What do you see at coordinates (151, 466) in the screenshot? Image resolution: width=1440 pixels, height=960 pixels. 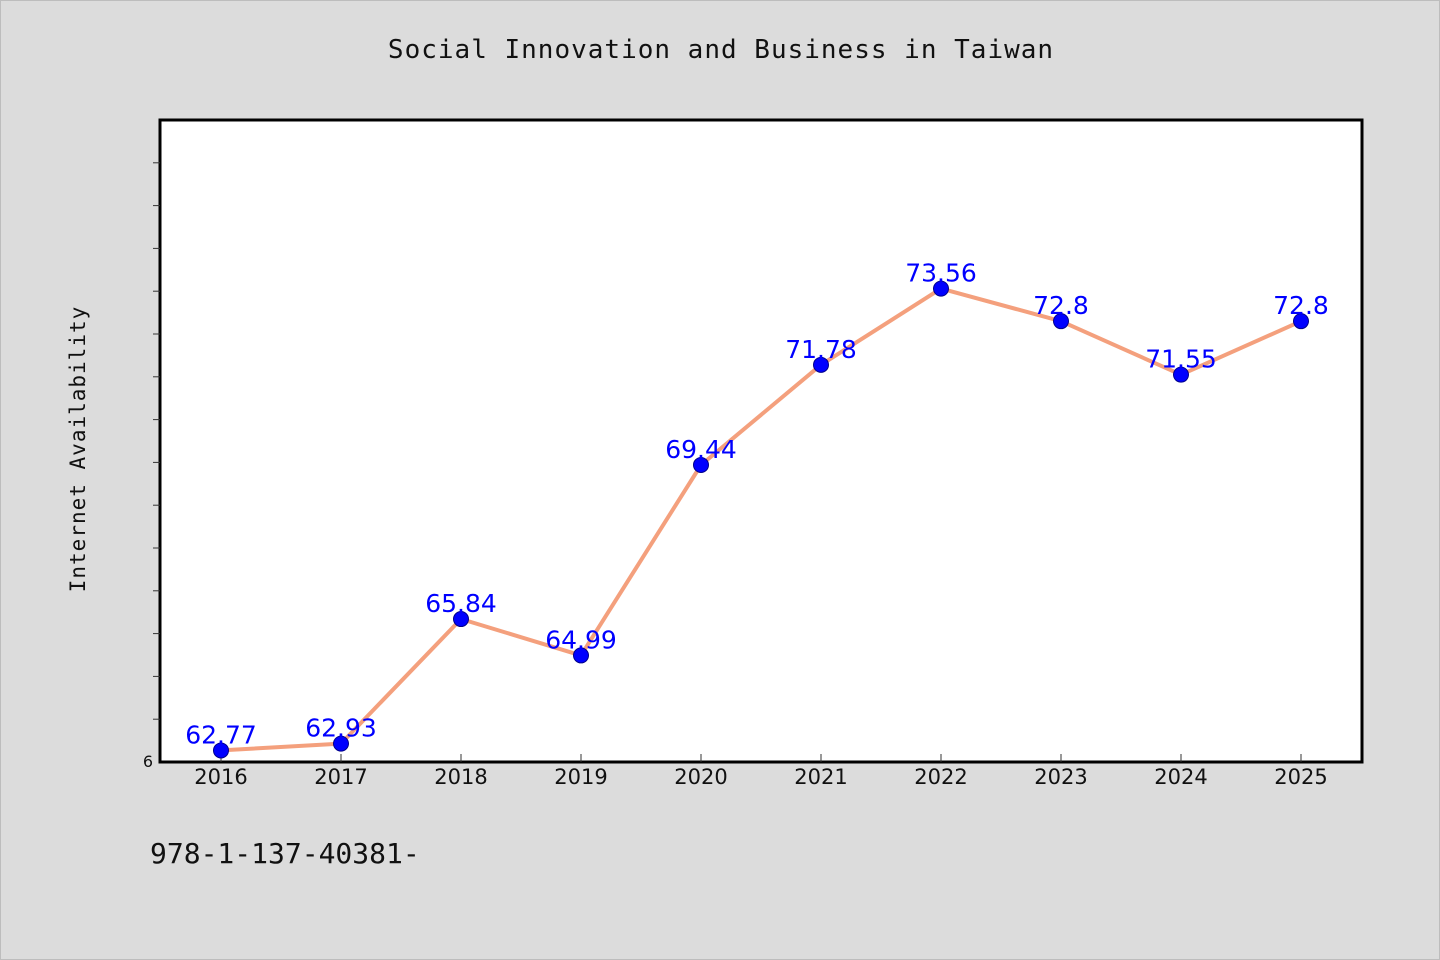 I see `y-axis-ticks: 6` at bounding box center [151, 466].